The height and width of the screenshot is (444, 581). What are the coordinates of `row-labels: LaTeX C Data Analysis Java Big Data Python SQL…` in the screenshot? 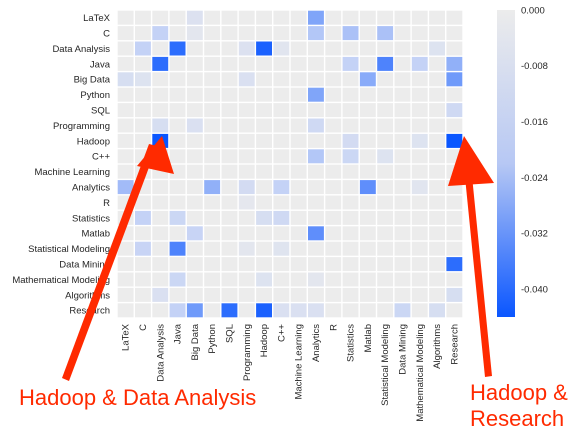 It's located at (61, 165).